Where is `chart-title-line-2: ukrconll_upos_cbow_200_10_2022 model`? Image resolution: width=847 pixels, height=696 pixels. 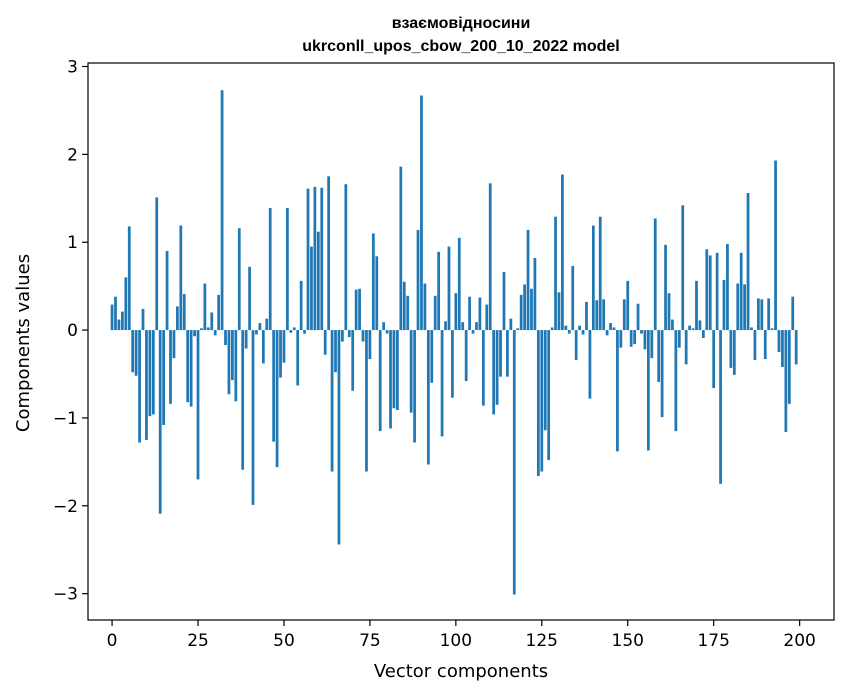 chart-title-line-2: ukrconll_upos_cbow_200_10_2022 model is located at coordinates (460, 46).